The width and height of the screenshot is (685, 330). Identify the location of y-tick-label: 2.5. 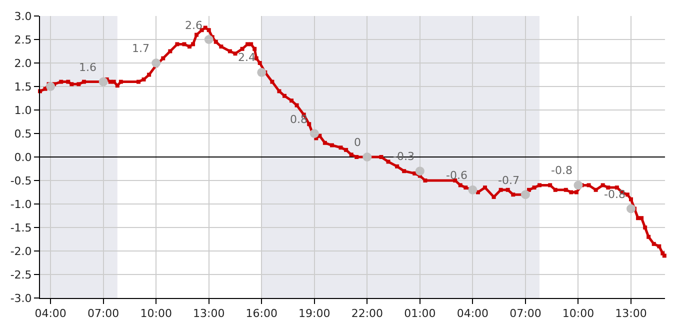
(23, 39).